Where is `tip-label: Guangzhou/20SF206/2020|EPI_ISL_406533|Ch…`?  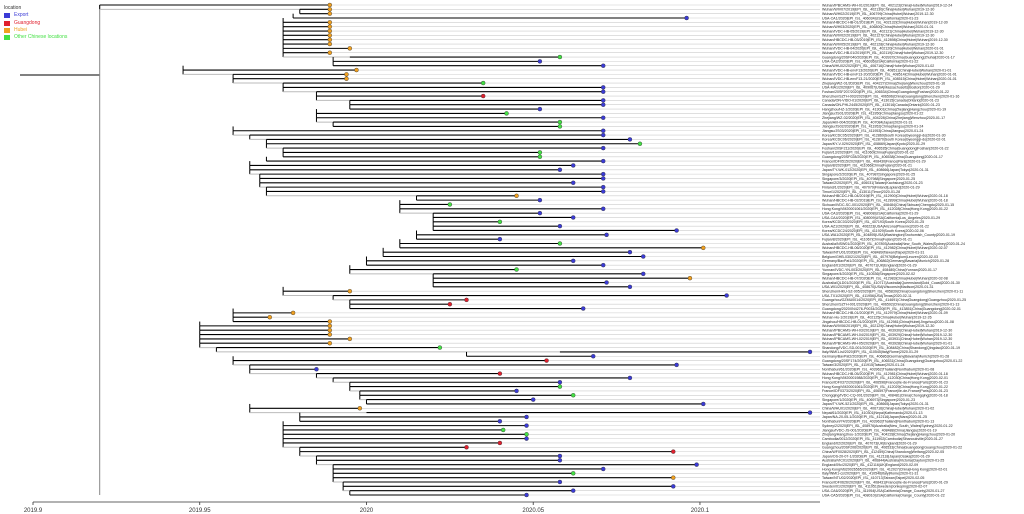
tip-label: Guangzhou/20SF206/2020|EPI_ISL_406533|Ch… is located at coordinates (892, 448).